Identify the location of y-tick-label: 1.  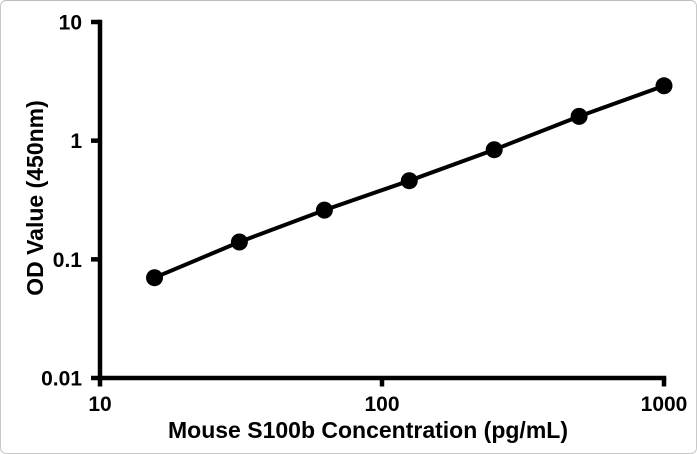
(76, 141).